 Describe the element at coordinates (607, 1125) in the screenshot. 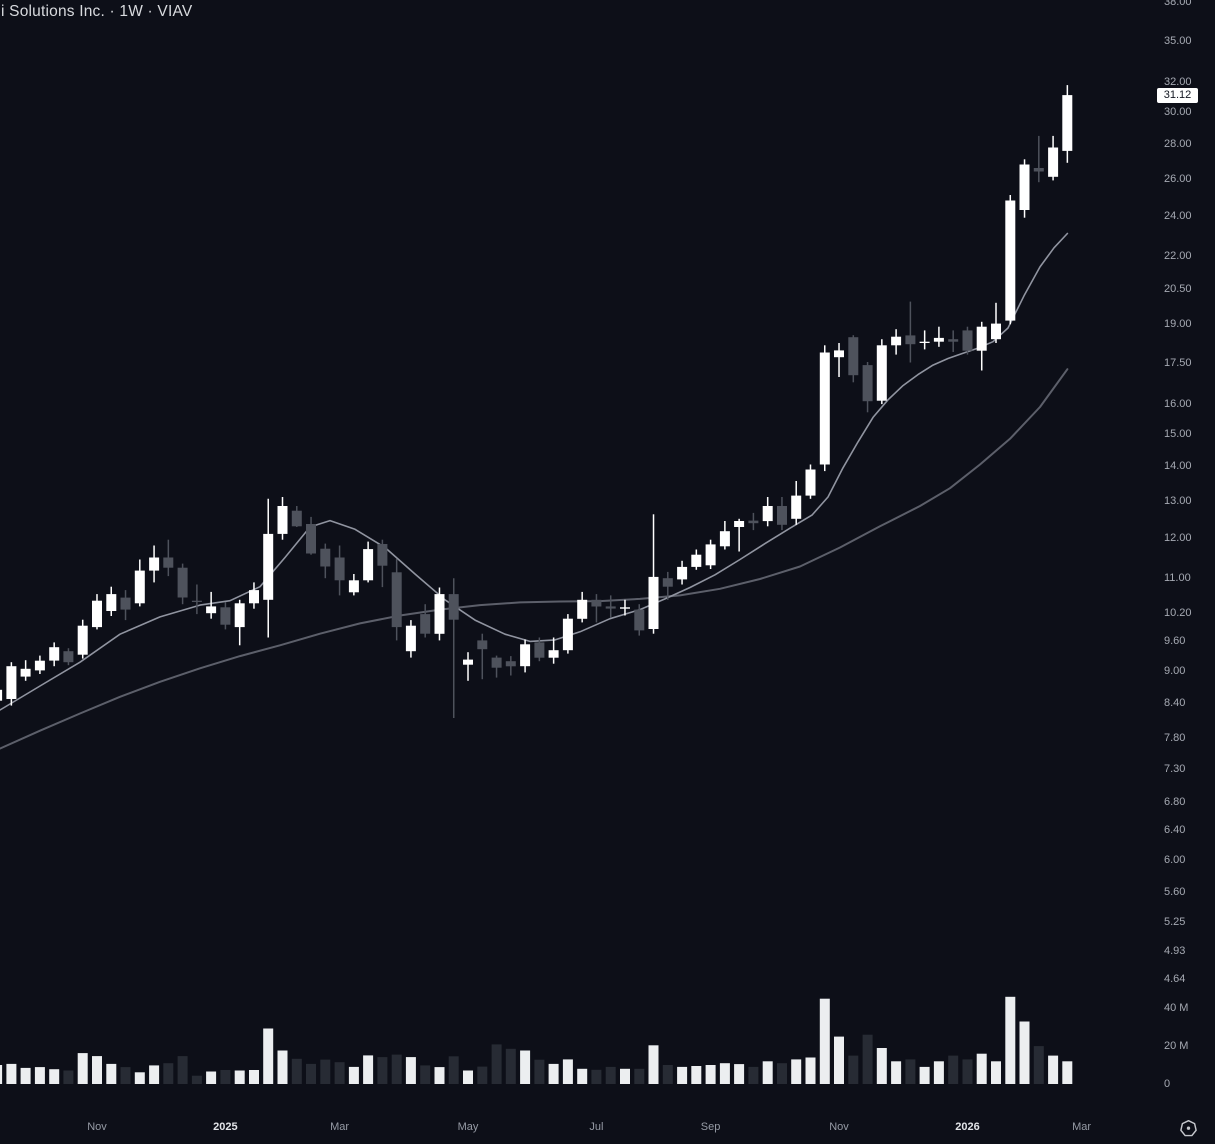

I see `time-axis: Nov 2025 Mar May Jul Sep Nov 2026 Mar` at that location.